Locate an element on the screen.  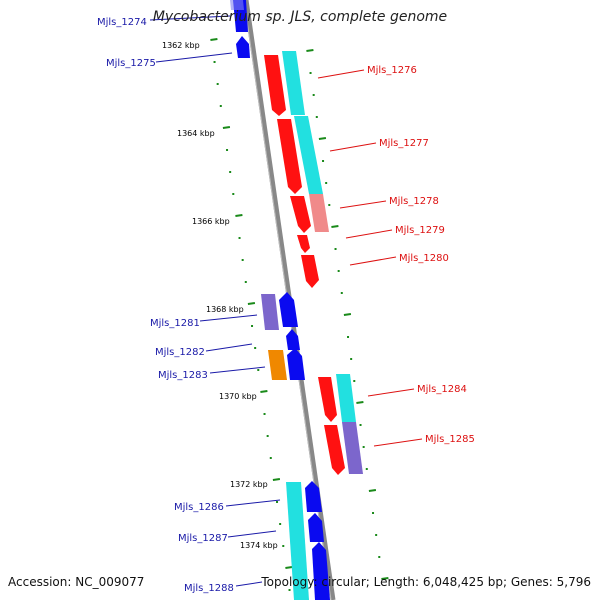
gene-label-mjls-1288: Mjls_1288 is located at coordinates (209, 588).